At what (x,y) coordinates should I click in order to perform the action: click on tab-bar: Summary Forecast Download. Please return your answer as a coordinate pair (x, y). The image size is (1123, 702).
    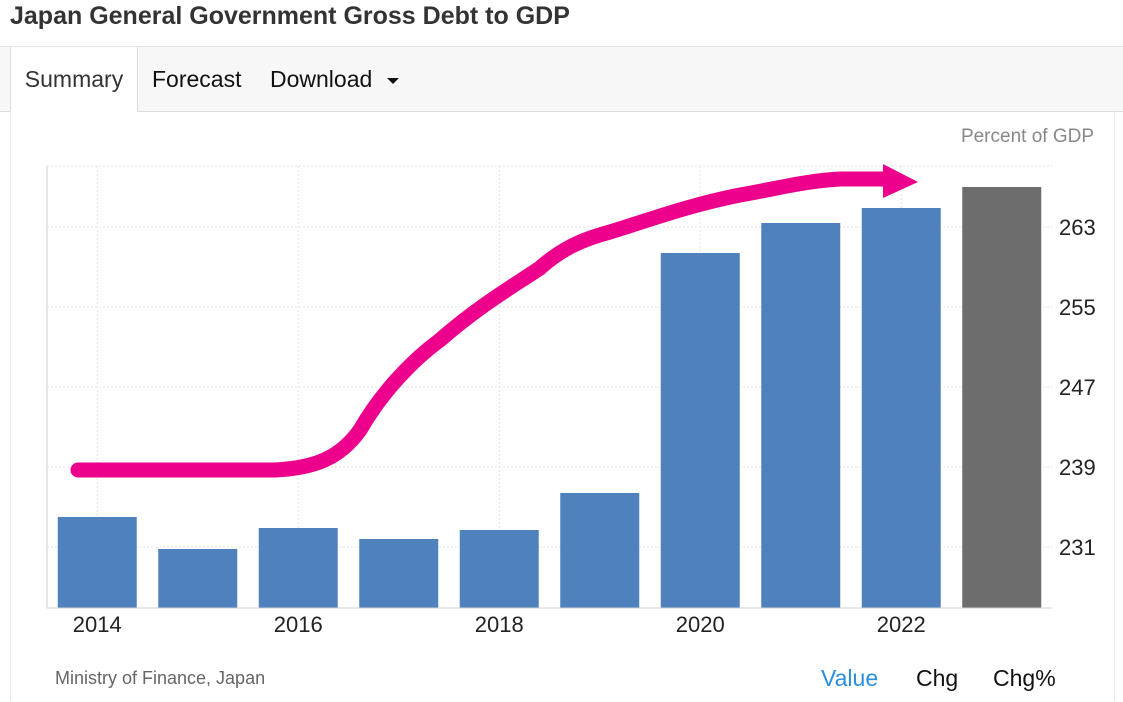
    Looking at the image, I should click on (561, 79).